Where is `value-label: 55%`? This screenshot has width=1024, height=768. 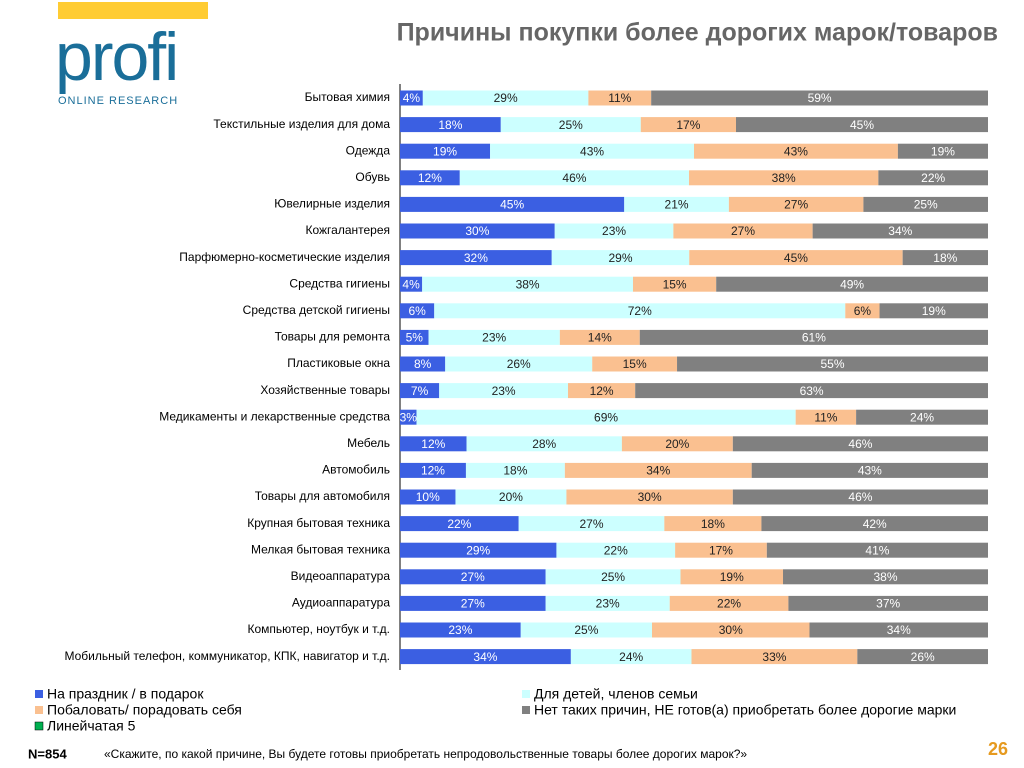 value-label: 55% is located at coordinates (833, 364).